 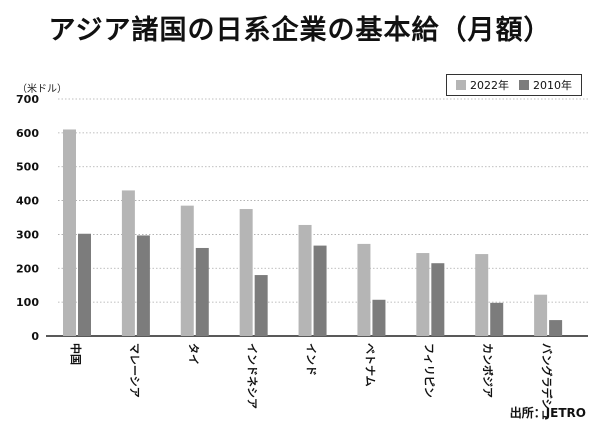 I want to click on legend-swatch-2022, so click(x=461, y=85).